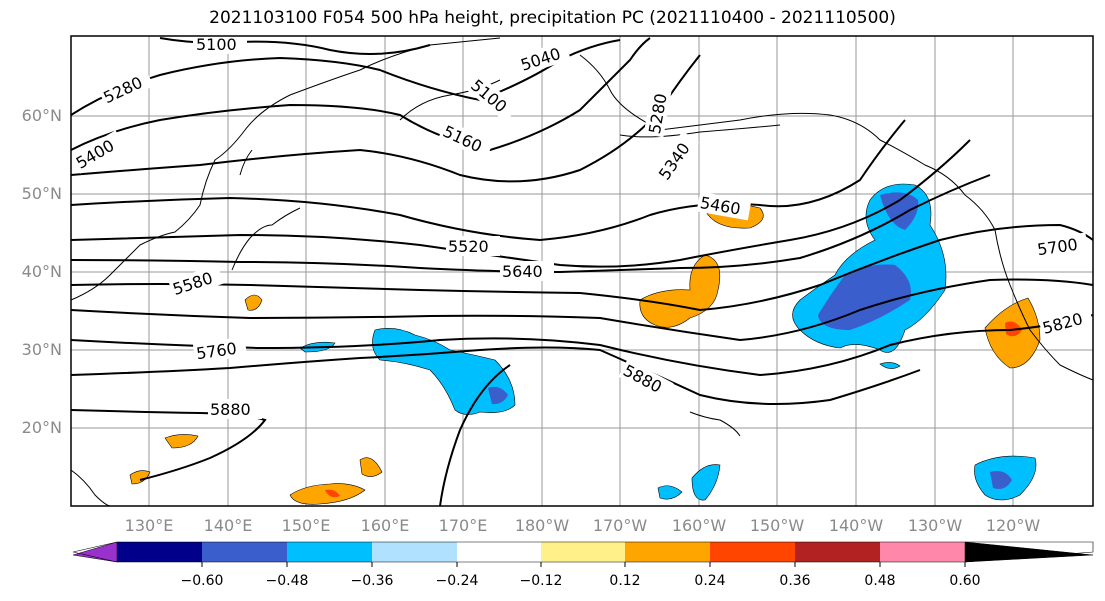  Describe the element at coordinates (230, 409) in the screenshot. I see `contour-label: 5880` at that location.